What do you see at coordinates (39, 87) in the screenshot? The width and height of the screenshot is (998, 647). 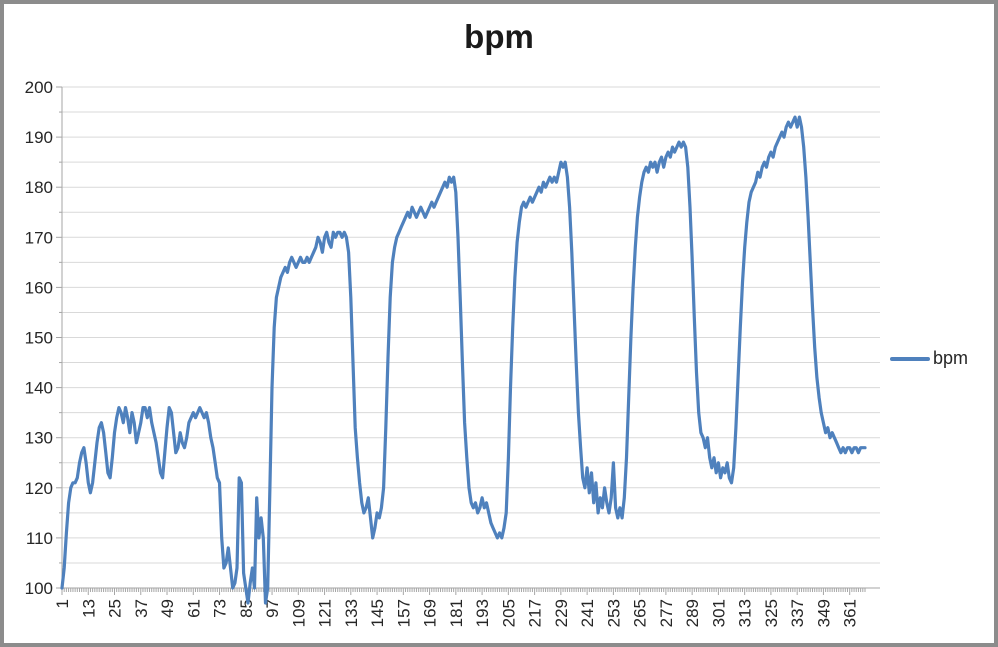 I see `y-tick-label: 200` at bounding box center [39, 87].